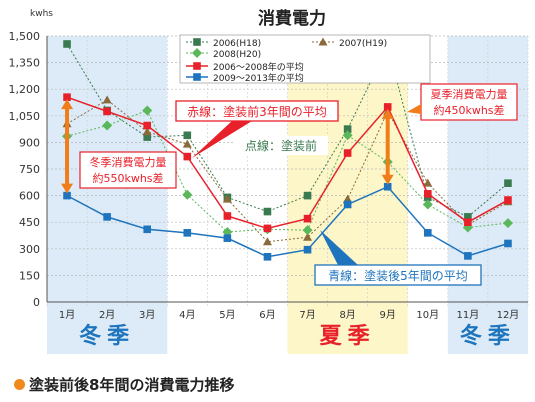 This screenshot has width=535, height=402. What do you see at coordinates (339, 247) in the screenshot?
I see `annotation-pointer-blue` at bounding box center [339, 247].